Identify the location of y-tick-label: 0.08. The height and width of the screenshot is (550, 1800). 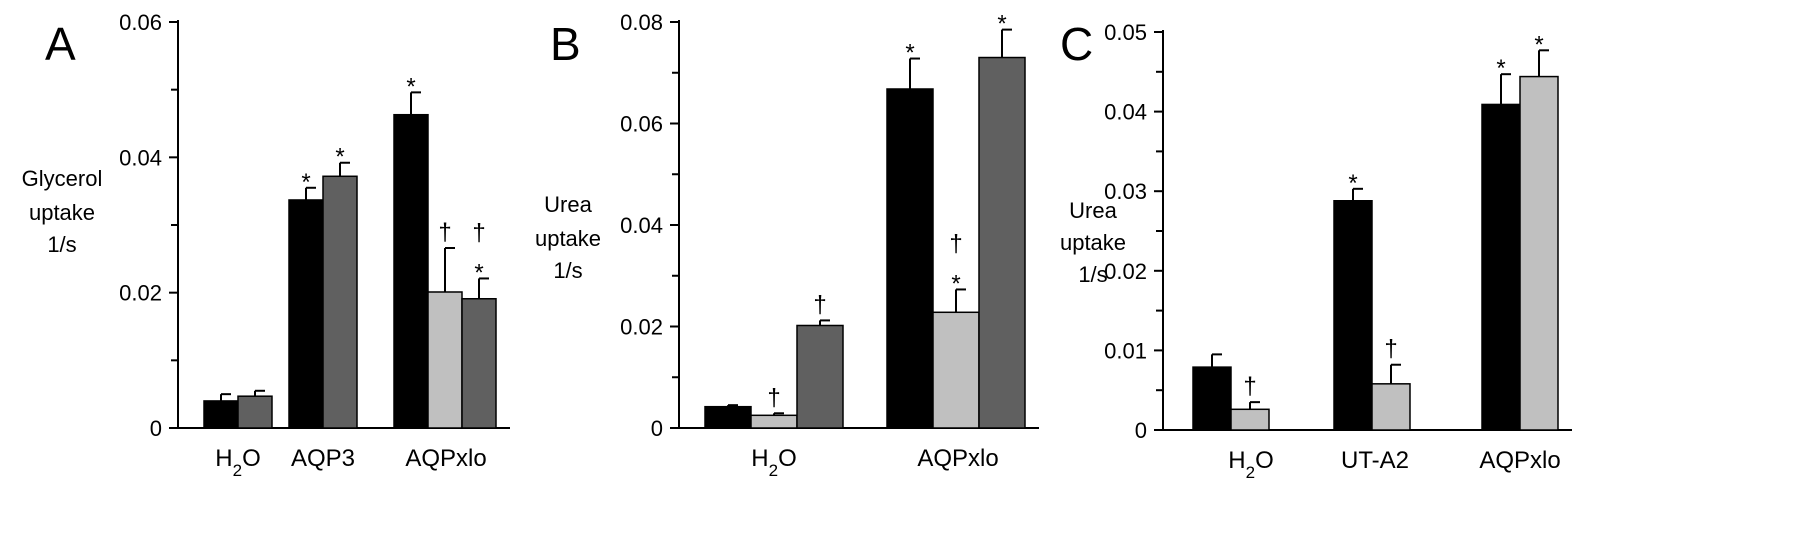
(641, 22).